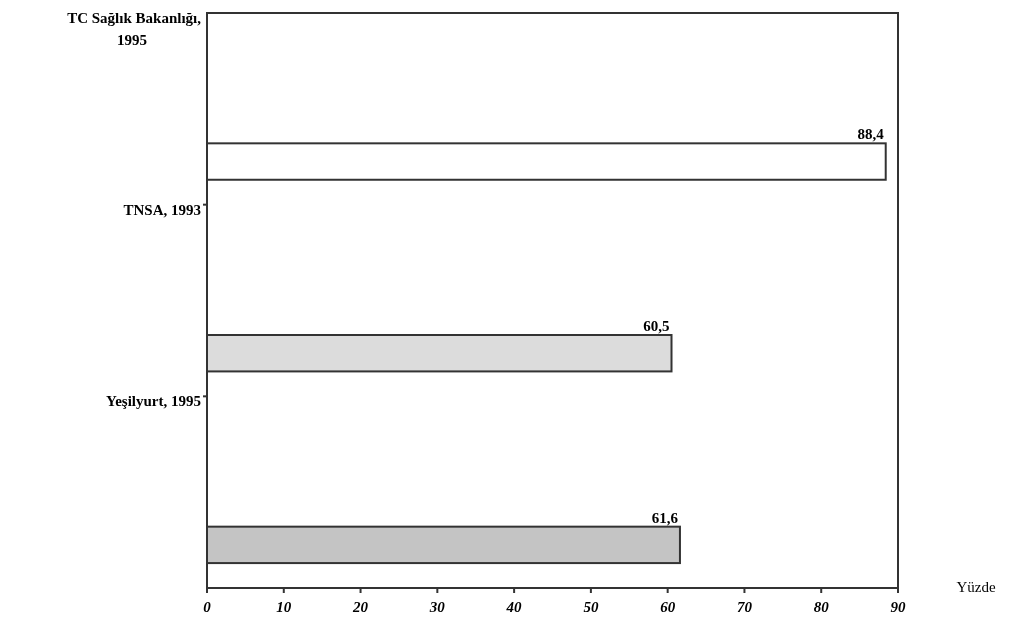 The height and width of the screenshot is (627, 1021). Describe the element at coordinates (153, 401) in the screenshot. I see `y-tick-label: Yeşilyurt, 1995` at that location.